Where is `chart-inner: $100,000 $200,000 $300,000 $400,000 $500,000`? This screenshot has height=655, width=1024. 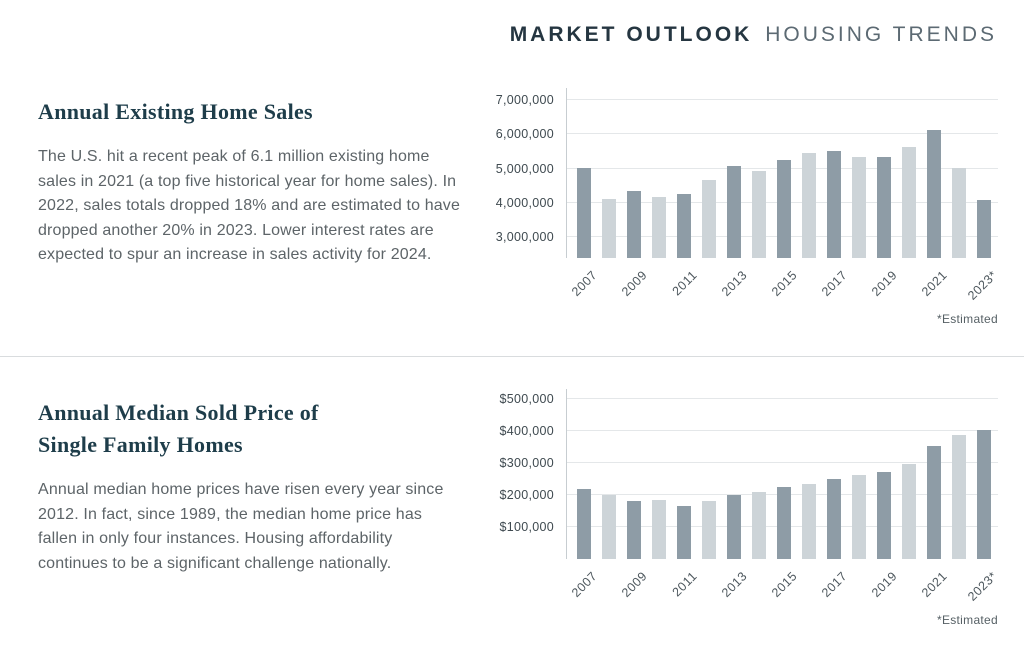
chart-inner: $100,000 $200,000 $300,000 $400,000 $500,000 is located at coordinates (746, 474).